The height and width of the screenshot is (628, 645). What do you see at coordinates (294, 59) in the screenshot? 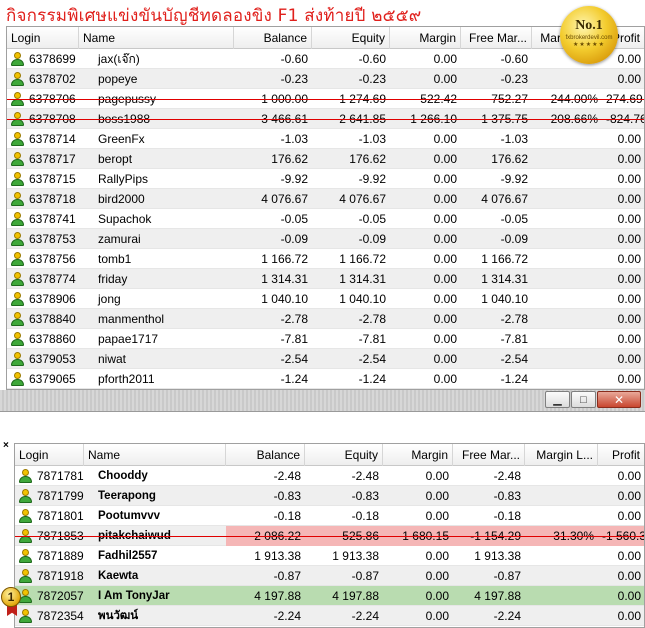
I see `cell-balance: -0.60` at bounding box center [294, 59].